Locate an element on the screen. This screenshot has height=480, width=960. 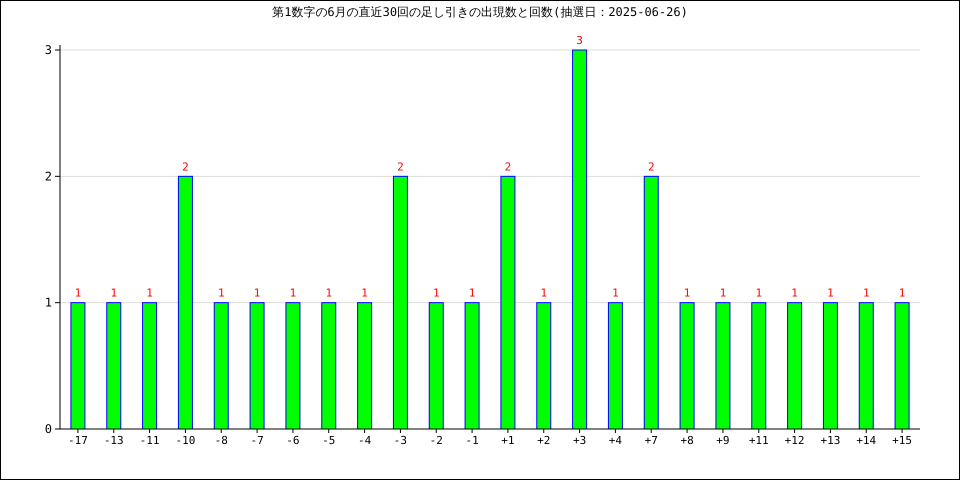
x-tick-label: +11 is located at coordinates (758, 440).